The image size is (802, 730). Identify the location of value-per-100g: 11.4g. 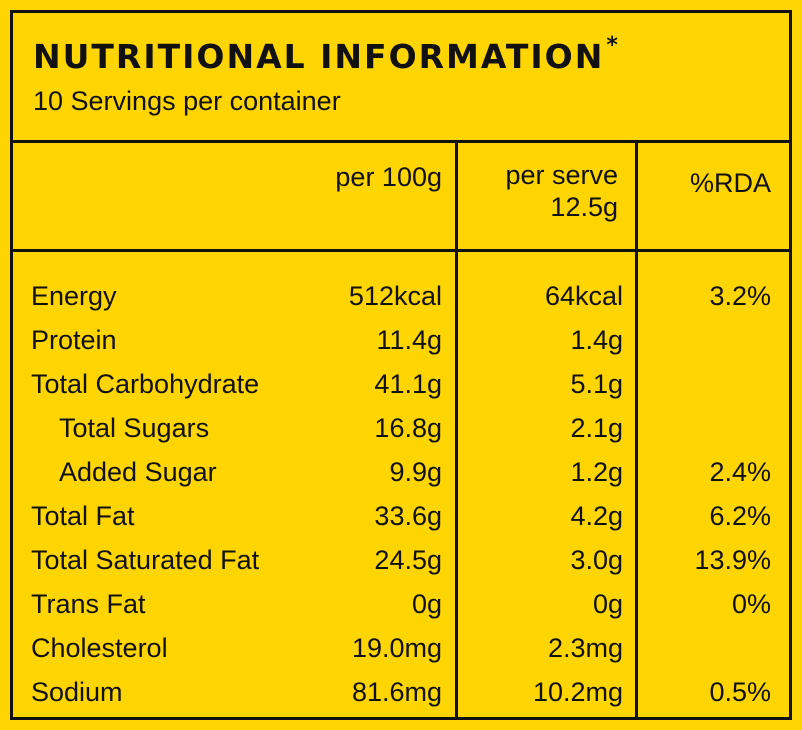
(409, 340).